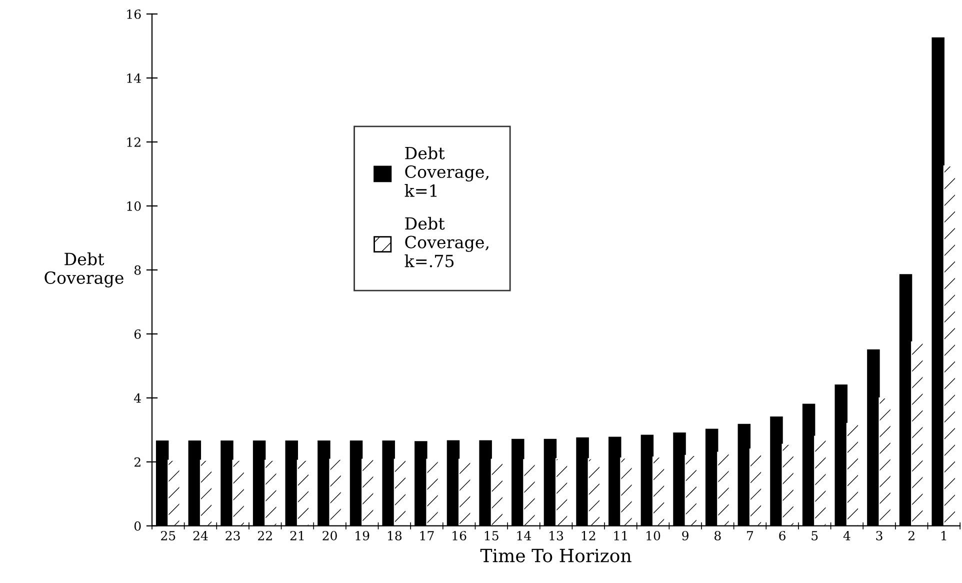 This screenshot has height=583, width=962. I want to click on x-tick-label: 4, so click(846, 535).